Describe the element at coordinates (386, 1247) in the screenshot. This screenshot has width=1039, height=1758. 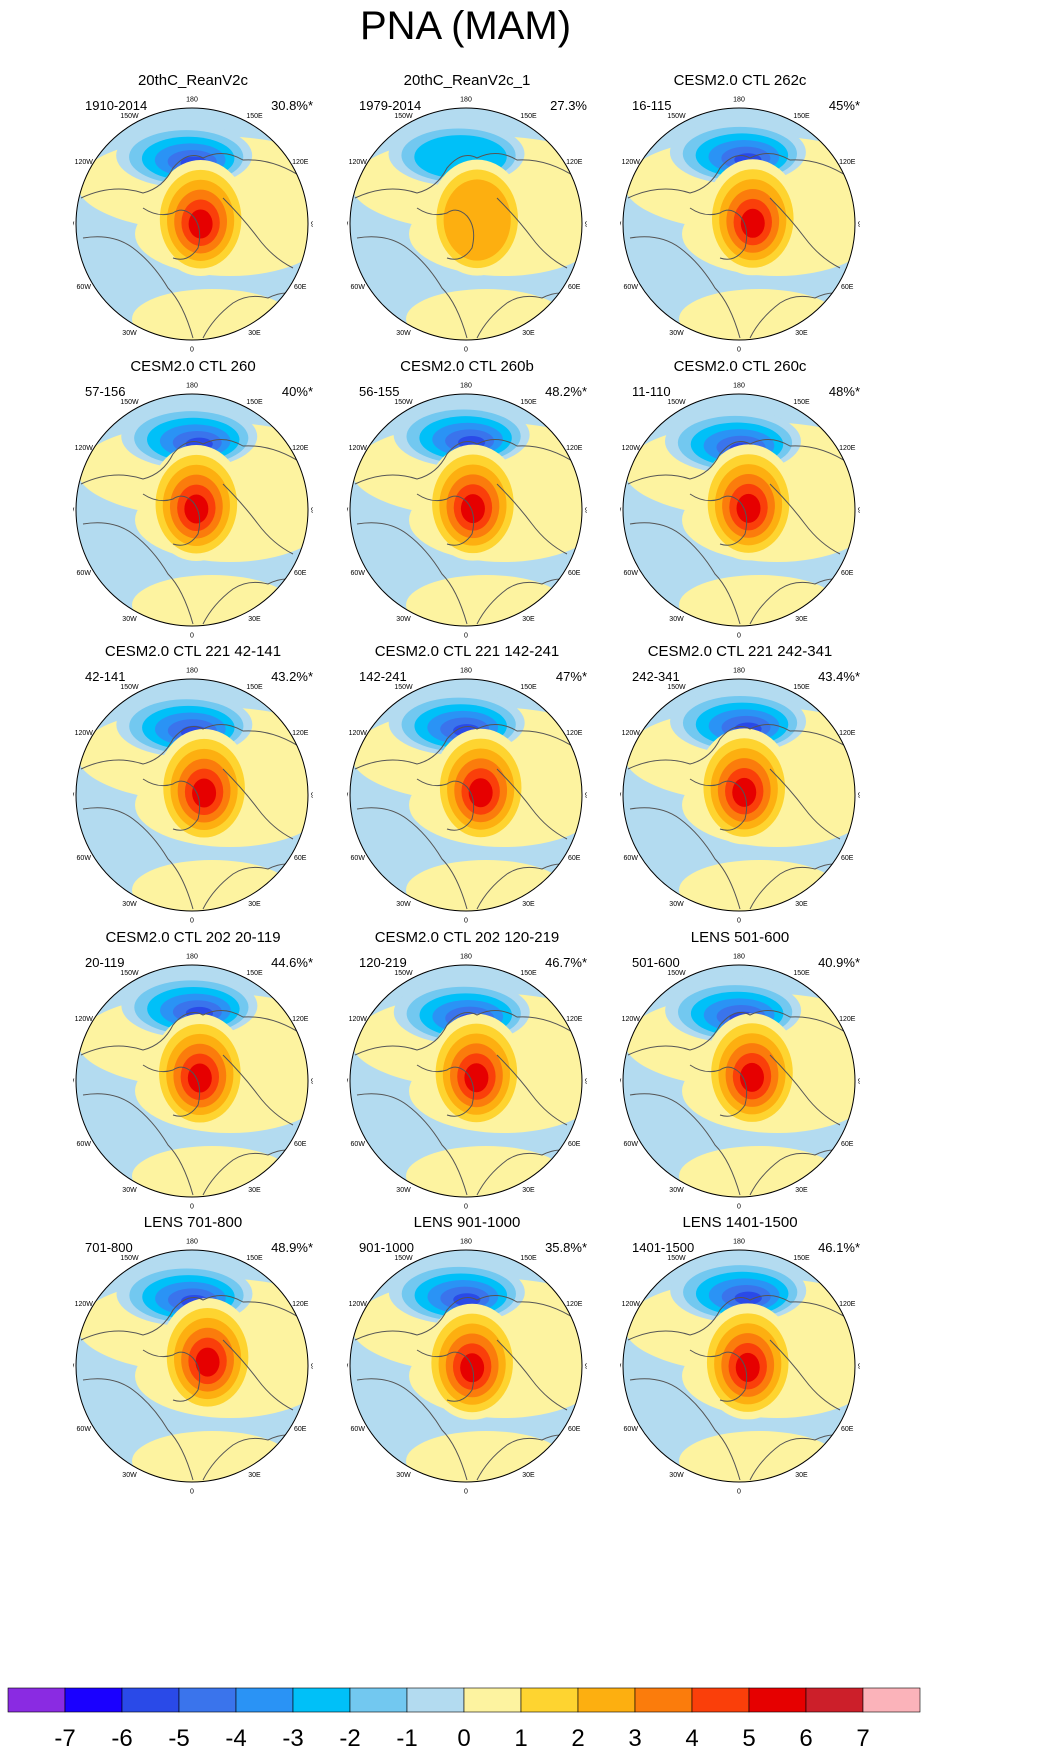
I see `panel-period: 901-1000` at that location.